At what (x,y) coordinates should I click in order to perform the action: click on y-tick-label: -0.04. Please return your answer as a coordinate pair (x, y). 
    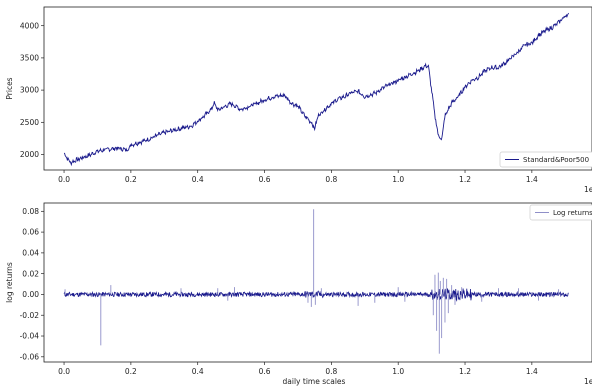
    Looking at the image, I should click on (30, 336).